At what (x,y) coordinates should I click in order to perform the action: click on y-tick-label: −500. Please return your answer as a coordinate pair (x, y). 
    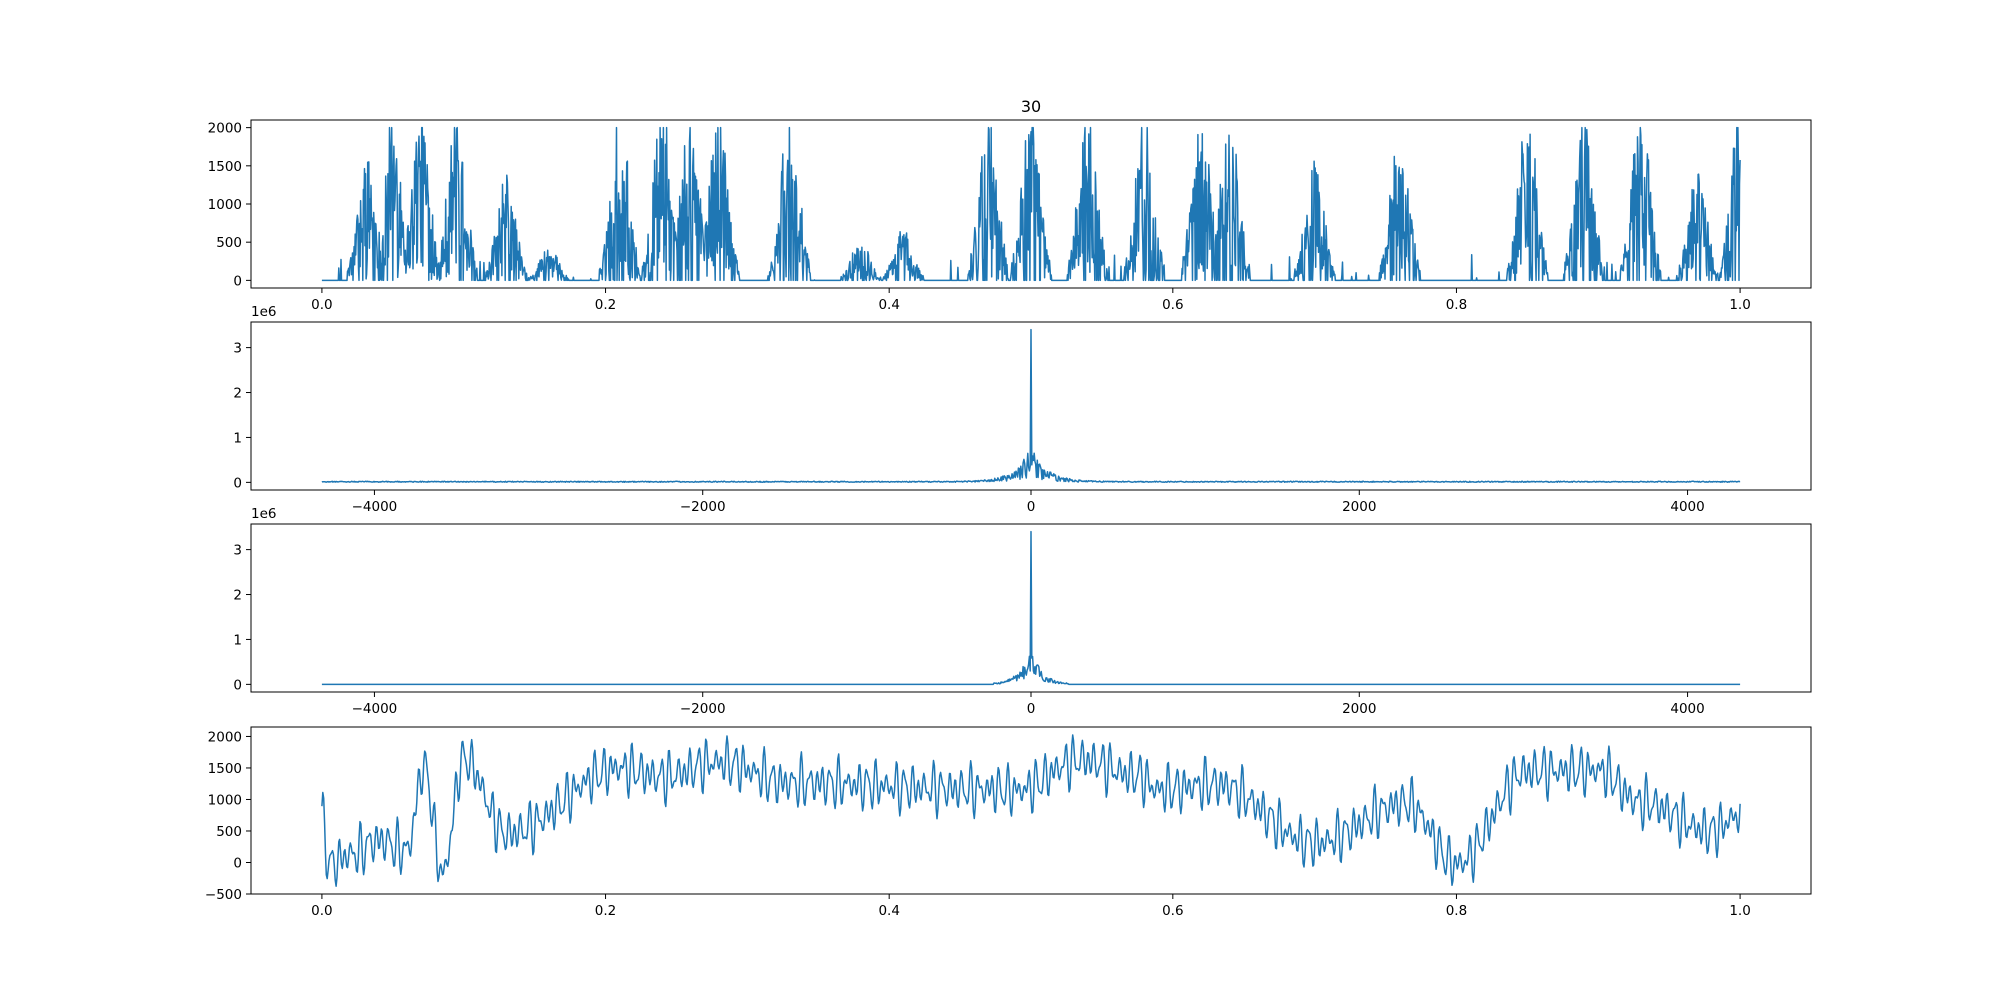
    Looking at the image, I should click on (223, 895).